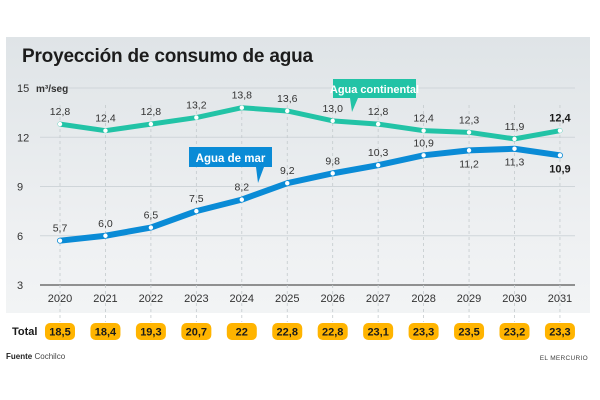 Image resolution: width=600 pixels, height=400 pixels. I want to click on total-value: 19,3, so click(150, 333).